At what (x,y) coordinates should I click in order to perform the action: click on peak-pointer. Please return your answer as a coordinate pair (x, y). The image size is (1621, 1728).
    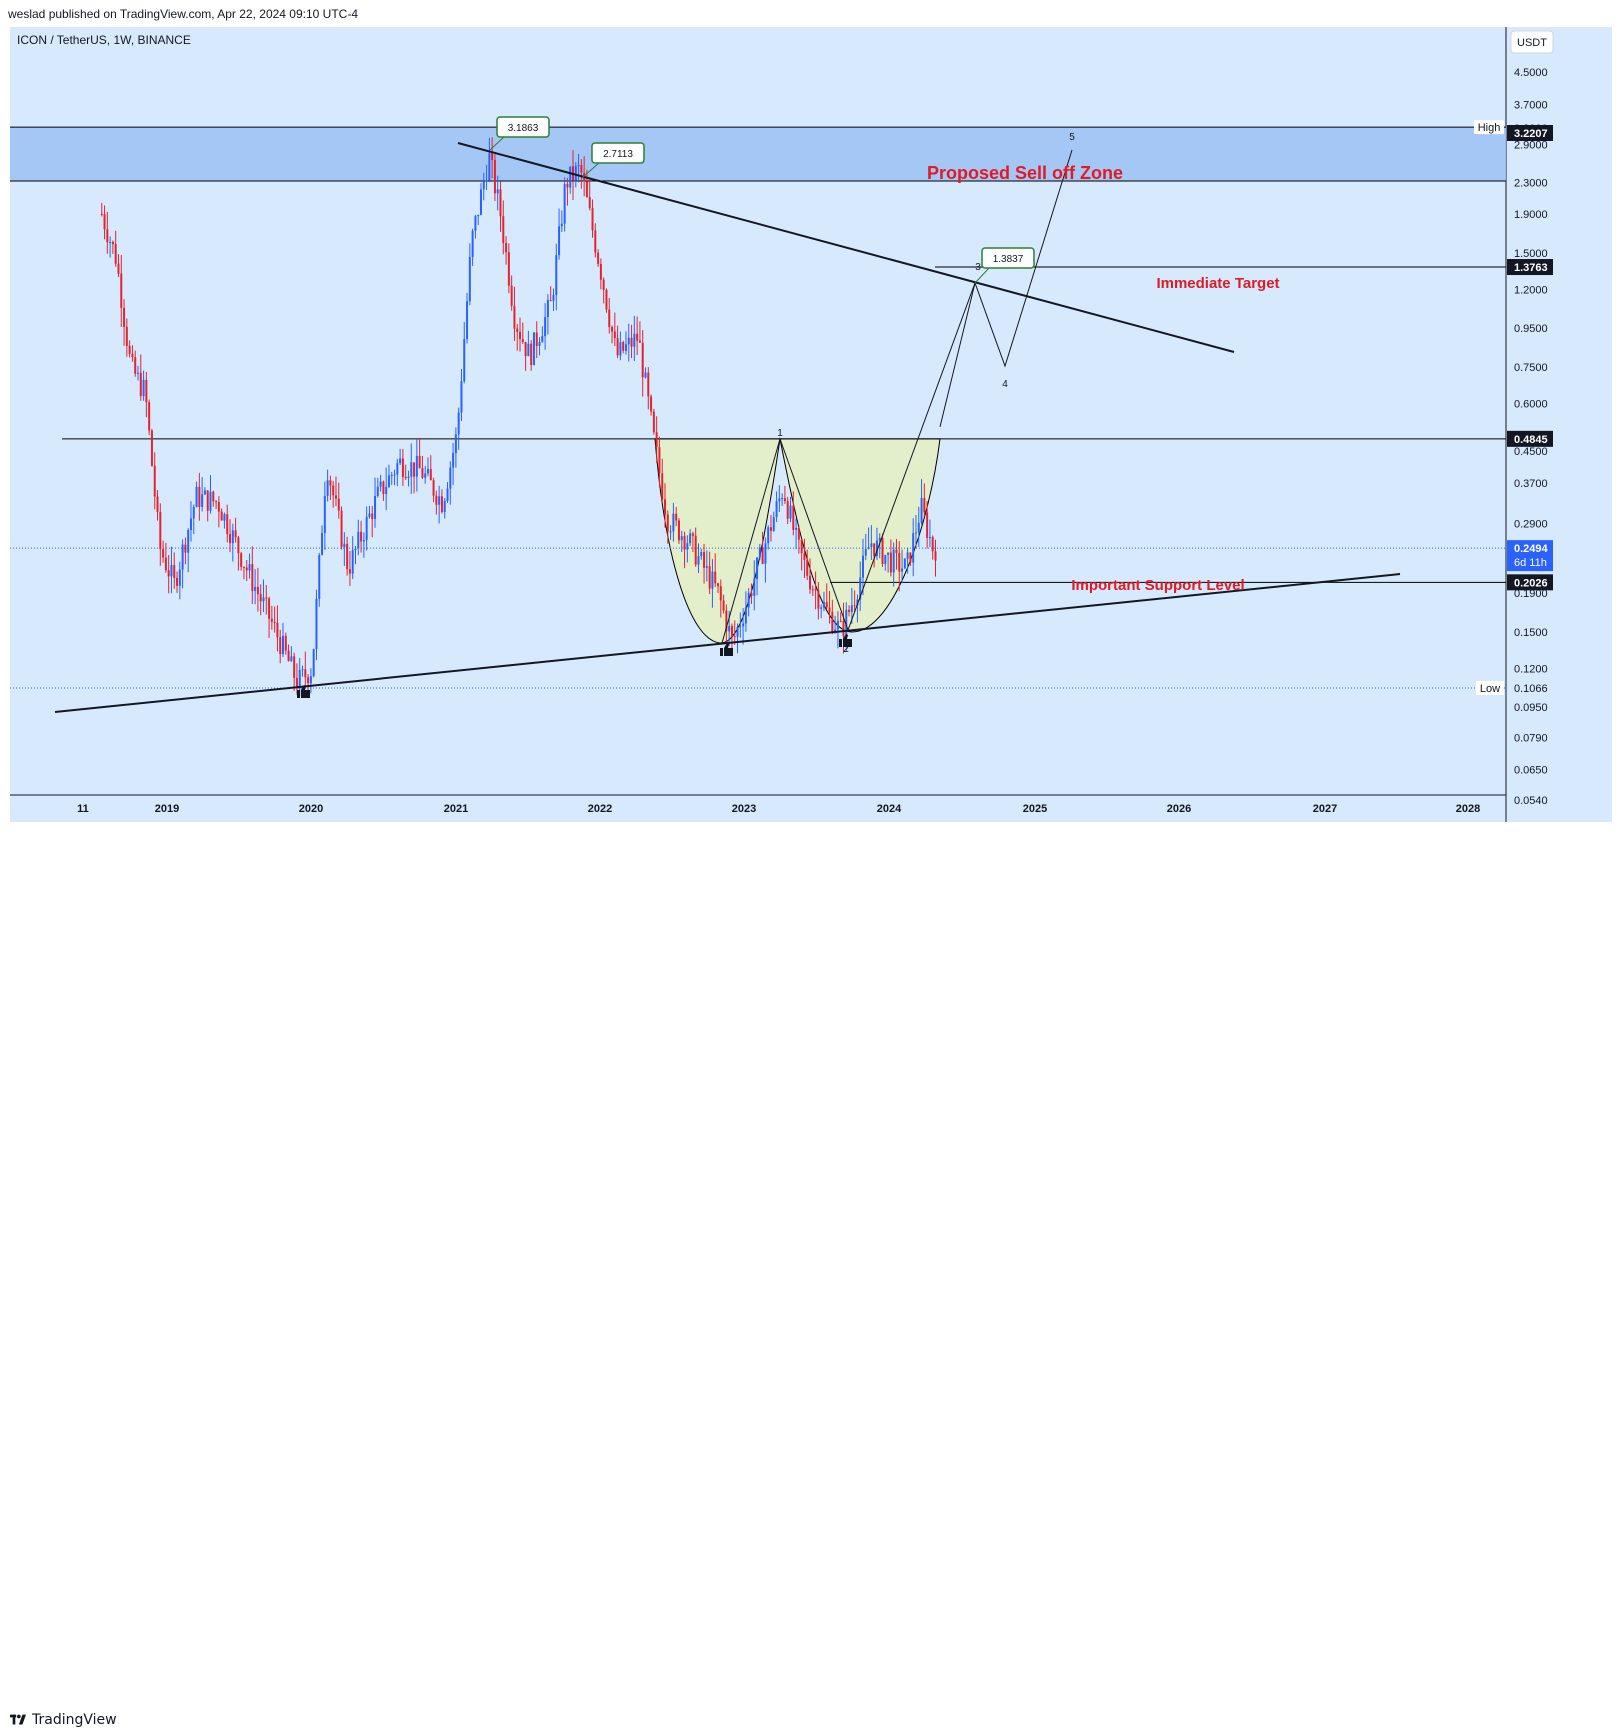
    Looking at the image, I should click on (982, 275).